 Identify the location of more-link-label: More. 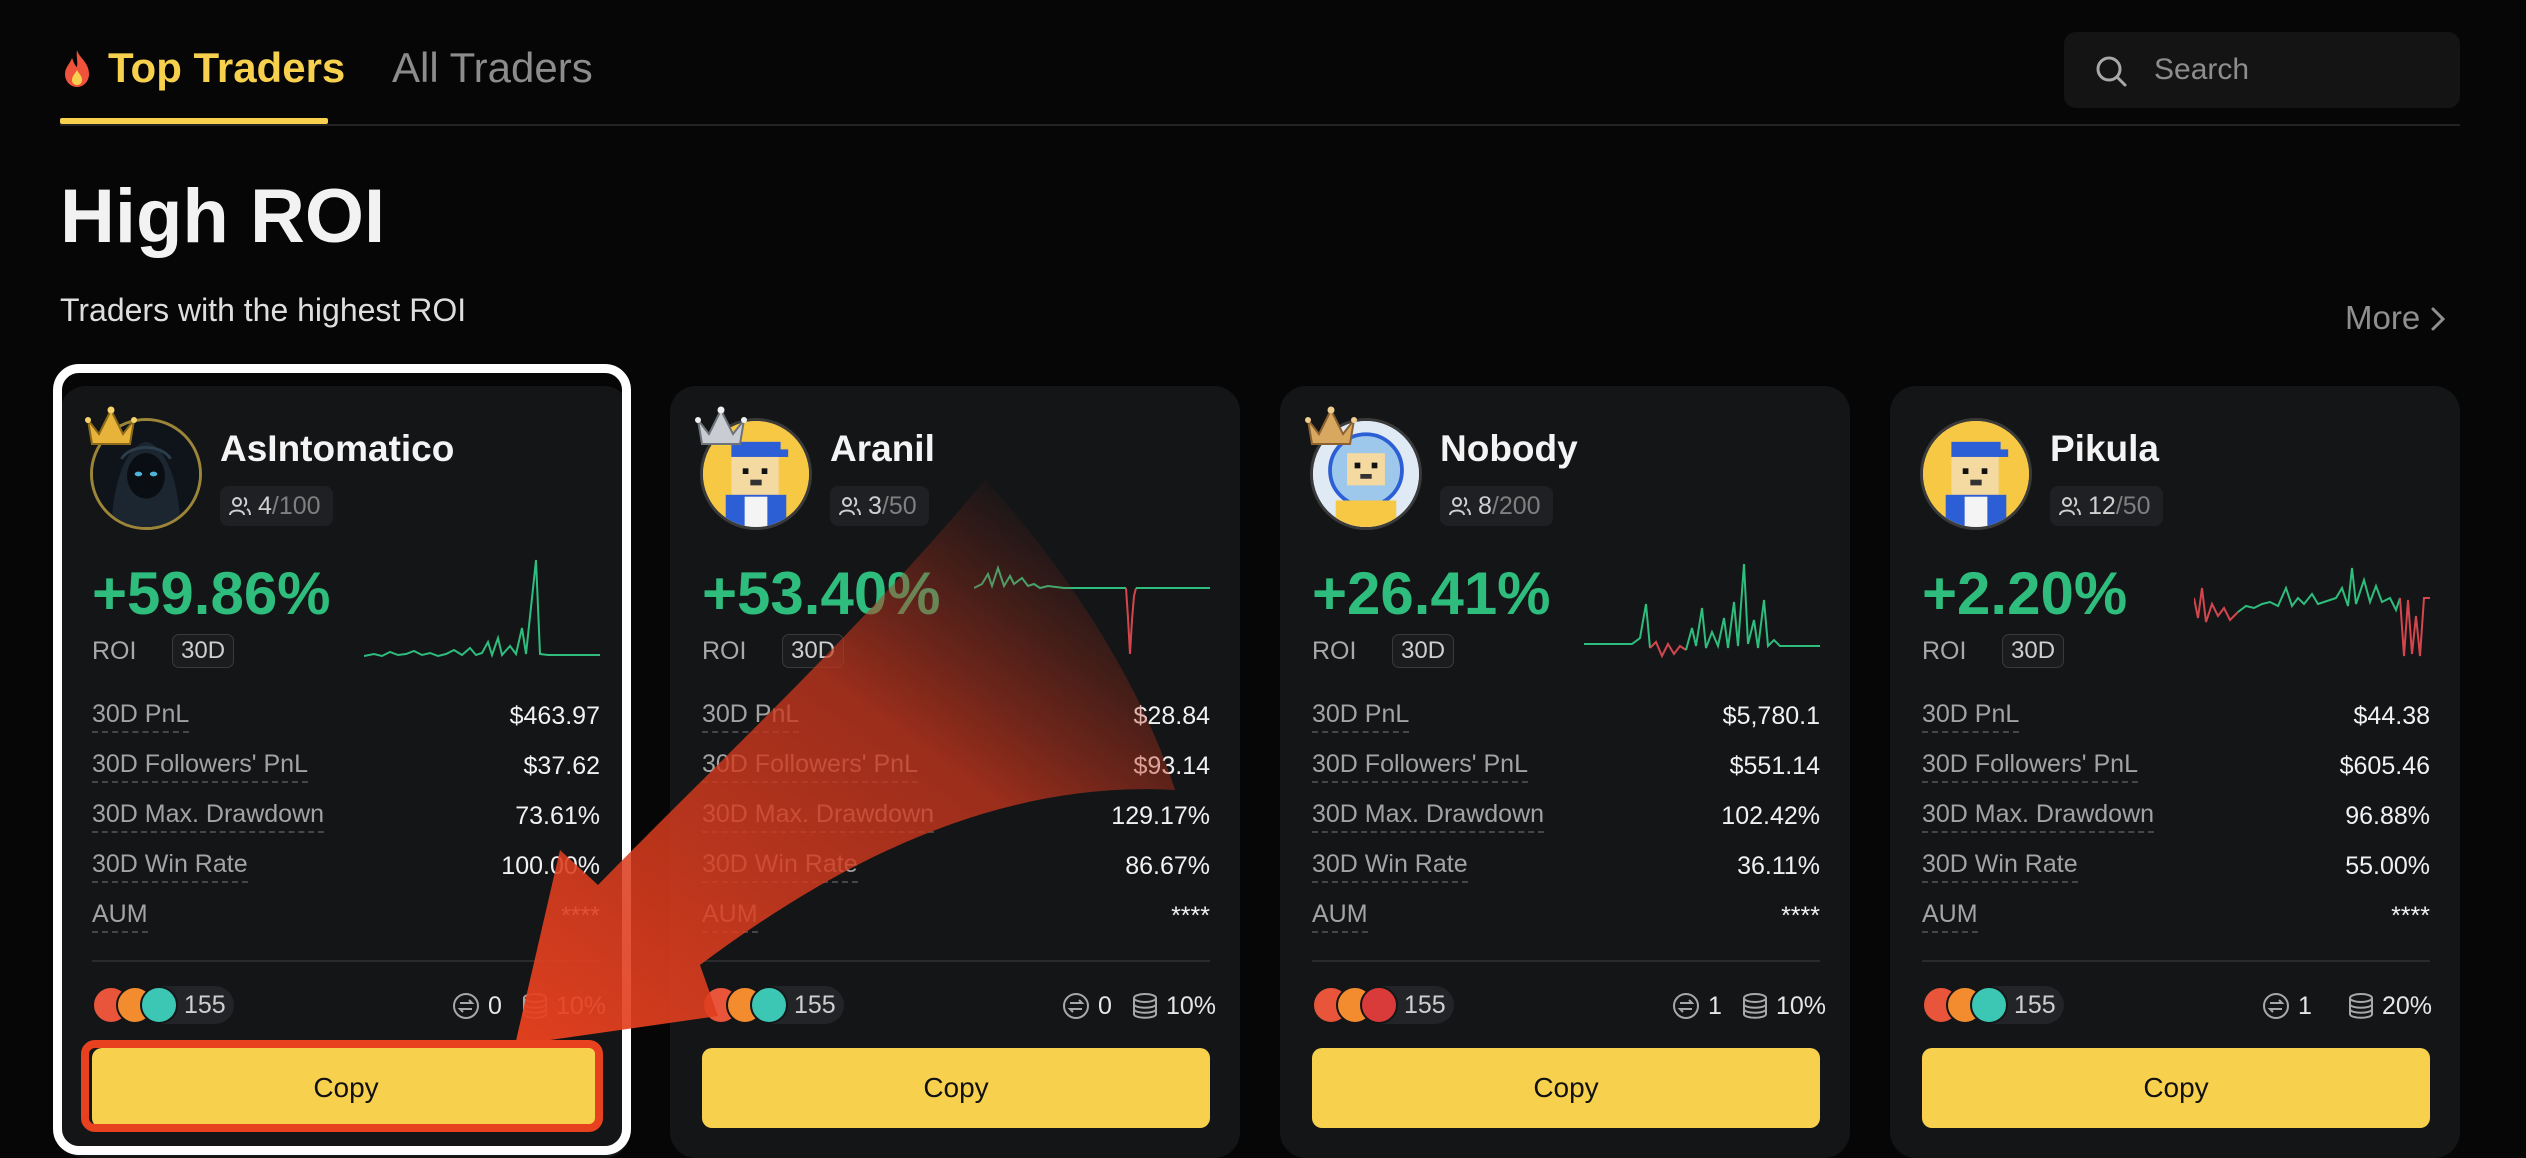
(2383, 317).